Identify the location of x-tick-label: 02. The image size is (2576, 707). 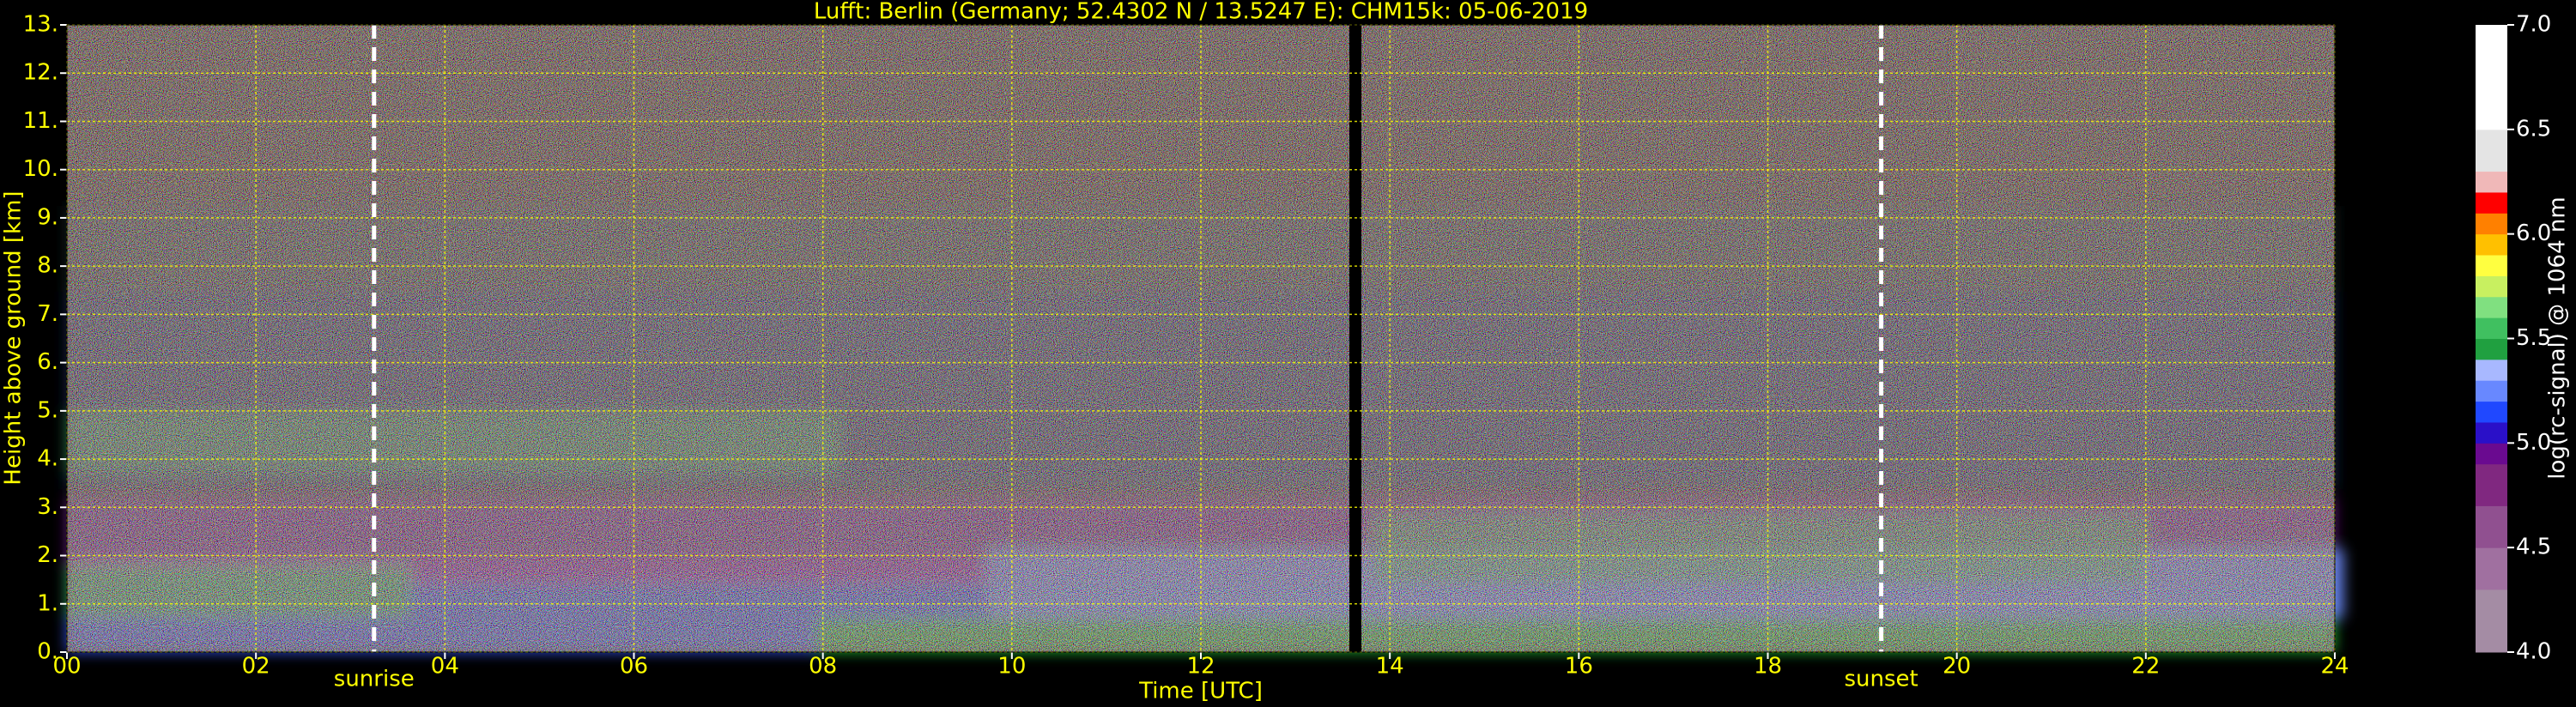
(256, 667).